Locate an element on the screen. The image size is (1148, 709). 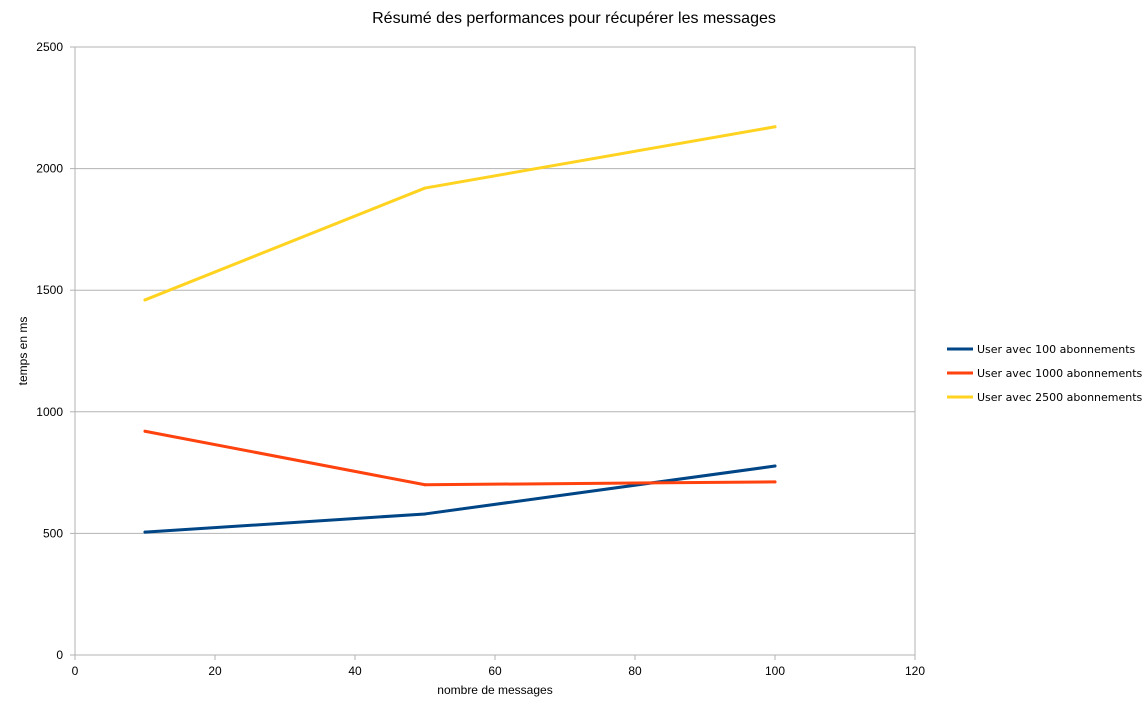
x-axis-label: nombre de messages is located at coordinates (494, 690).